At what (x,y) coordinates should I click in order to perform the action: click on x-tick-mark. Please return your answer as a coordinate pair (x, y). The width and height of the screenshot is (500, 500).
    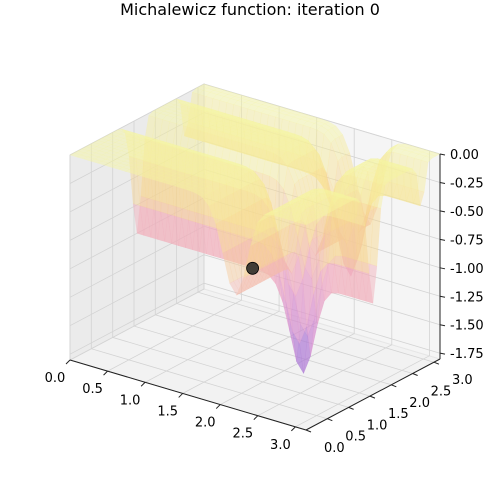
    Looking at the image, I should click on (105, 373).